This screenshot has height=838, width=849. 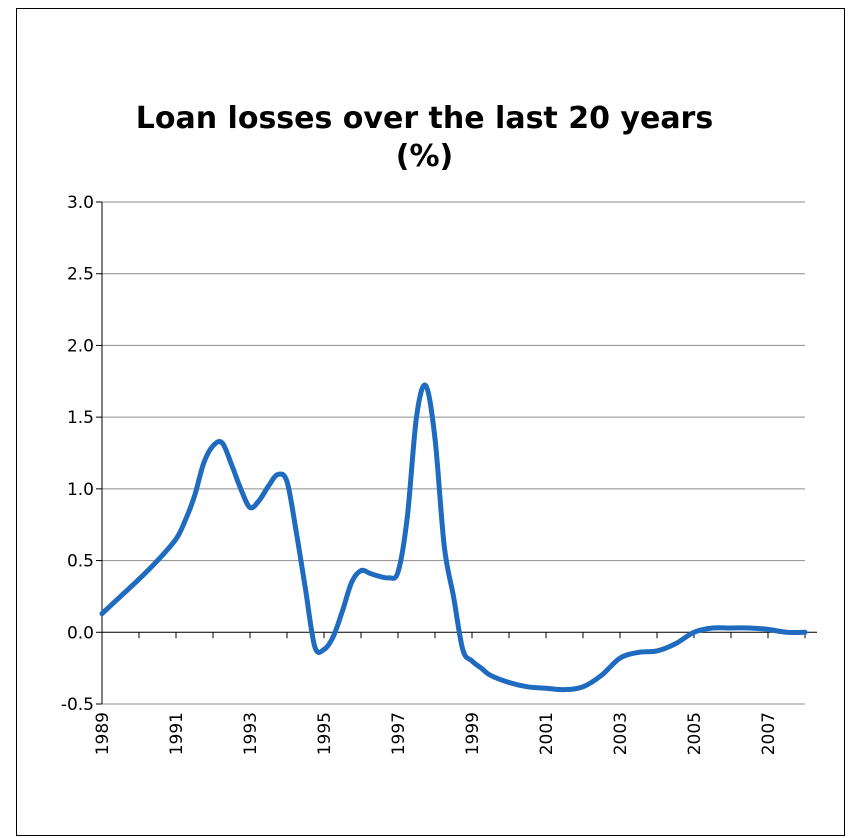 What do you see at coordinates (80, 203) in the screenshot?
I see `y-tick-label: 3.0` at bounding box center [80, 203].